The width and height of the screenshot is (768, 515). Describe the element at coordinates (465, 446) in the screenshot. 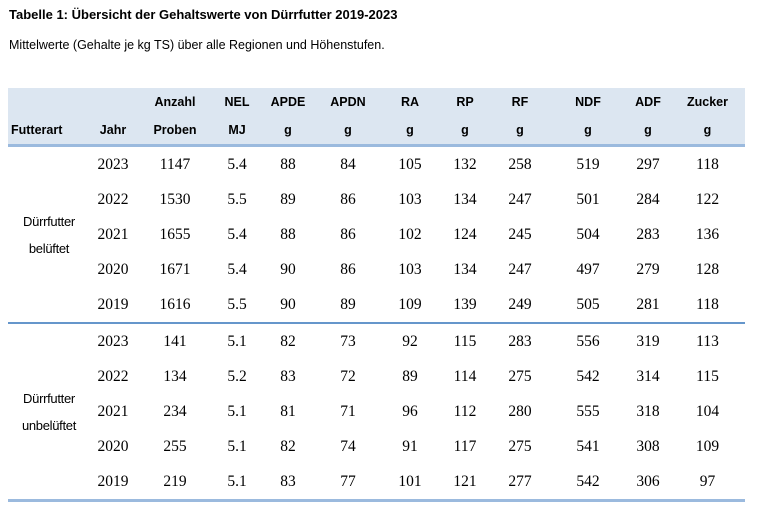

I see `cell-rp: 117` at that location.